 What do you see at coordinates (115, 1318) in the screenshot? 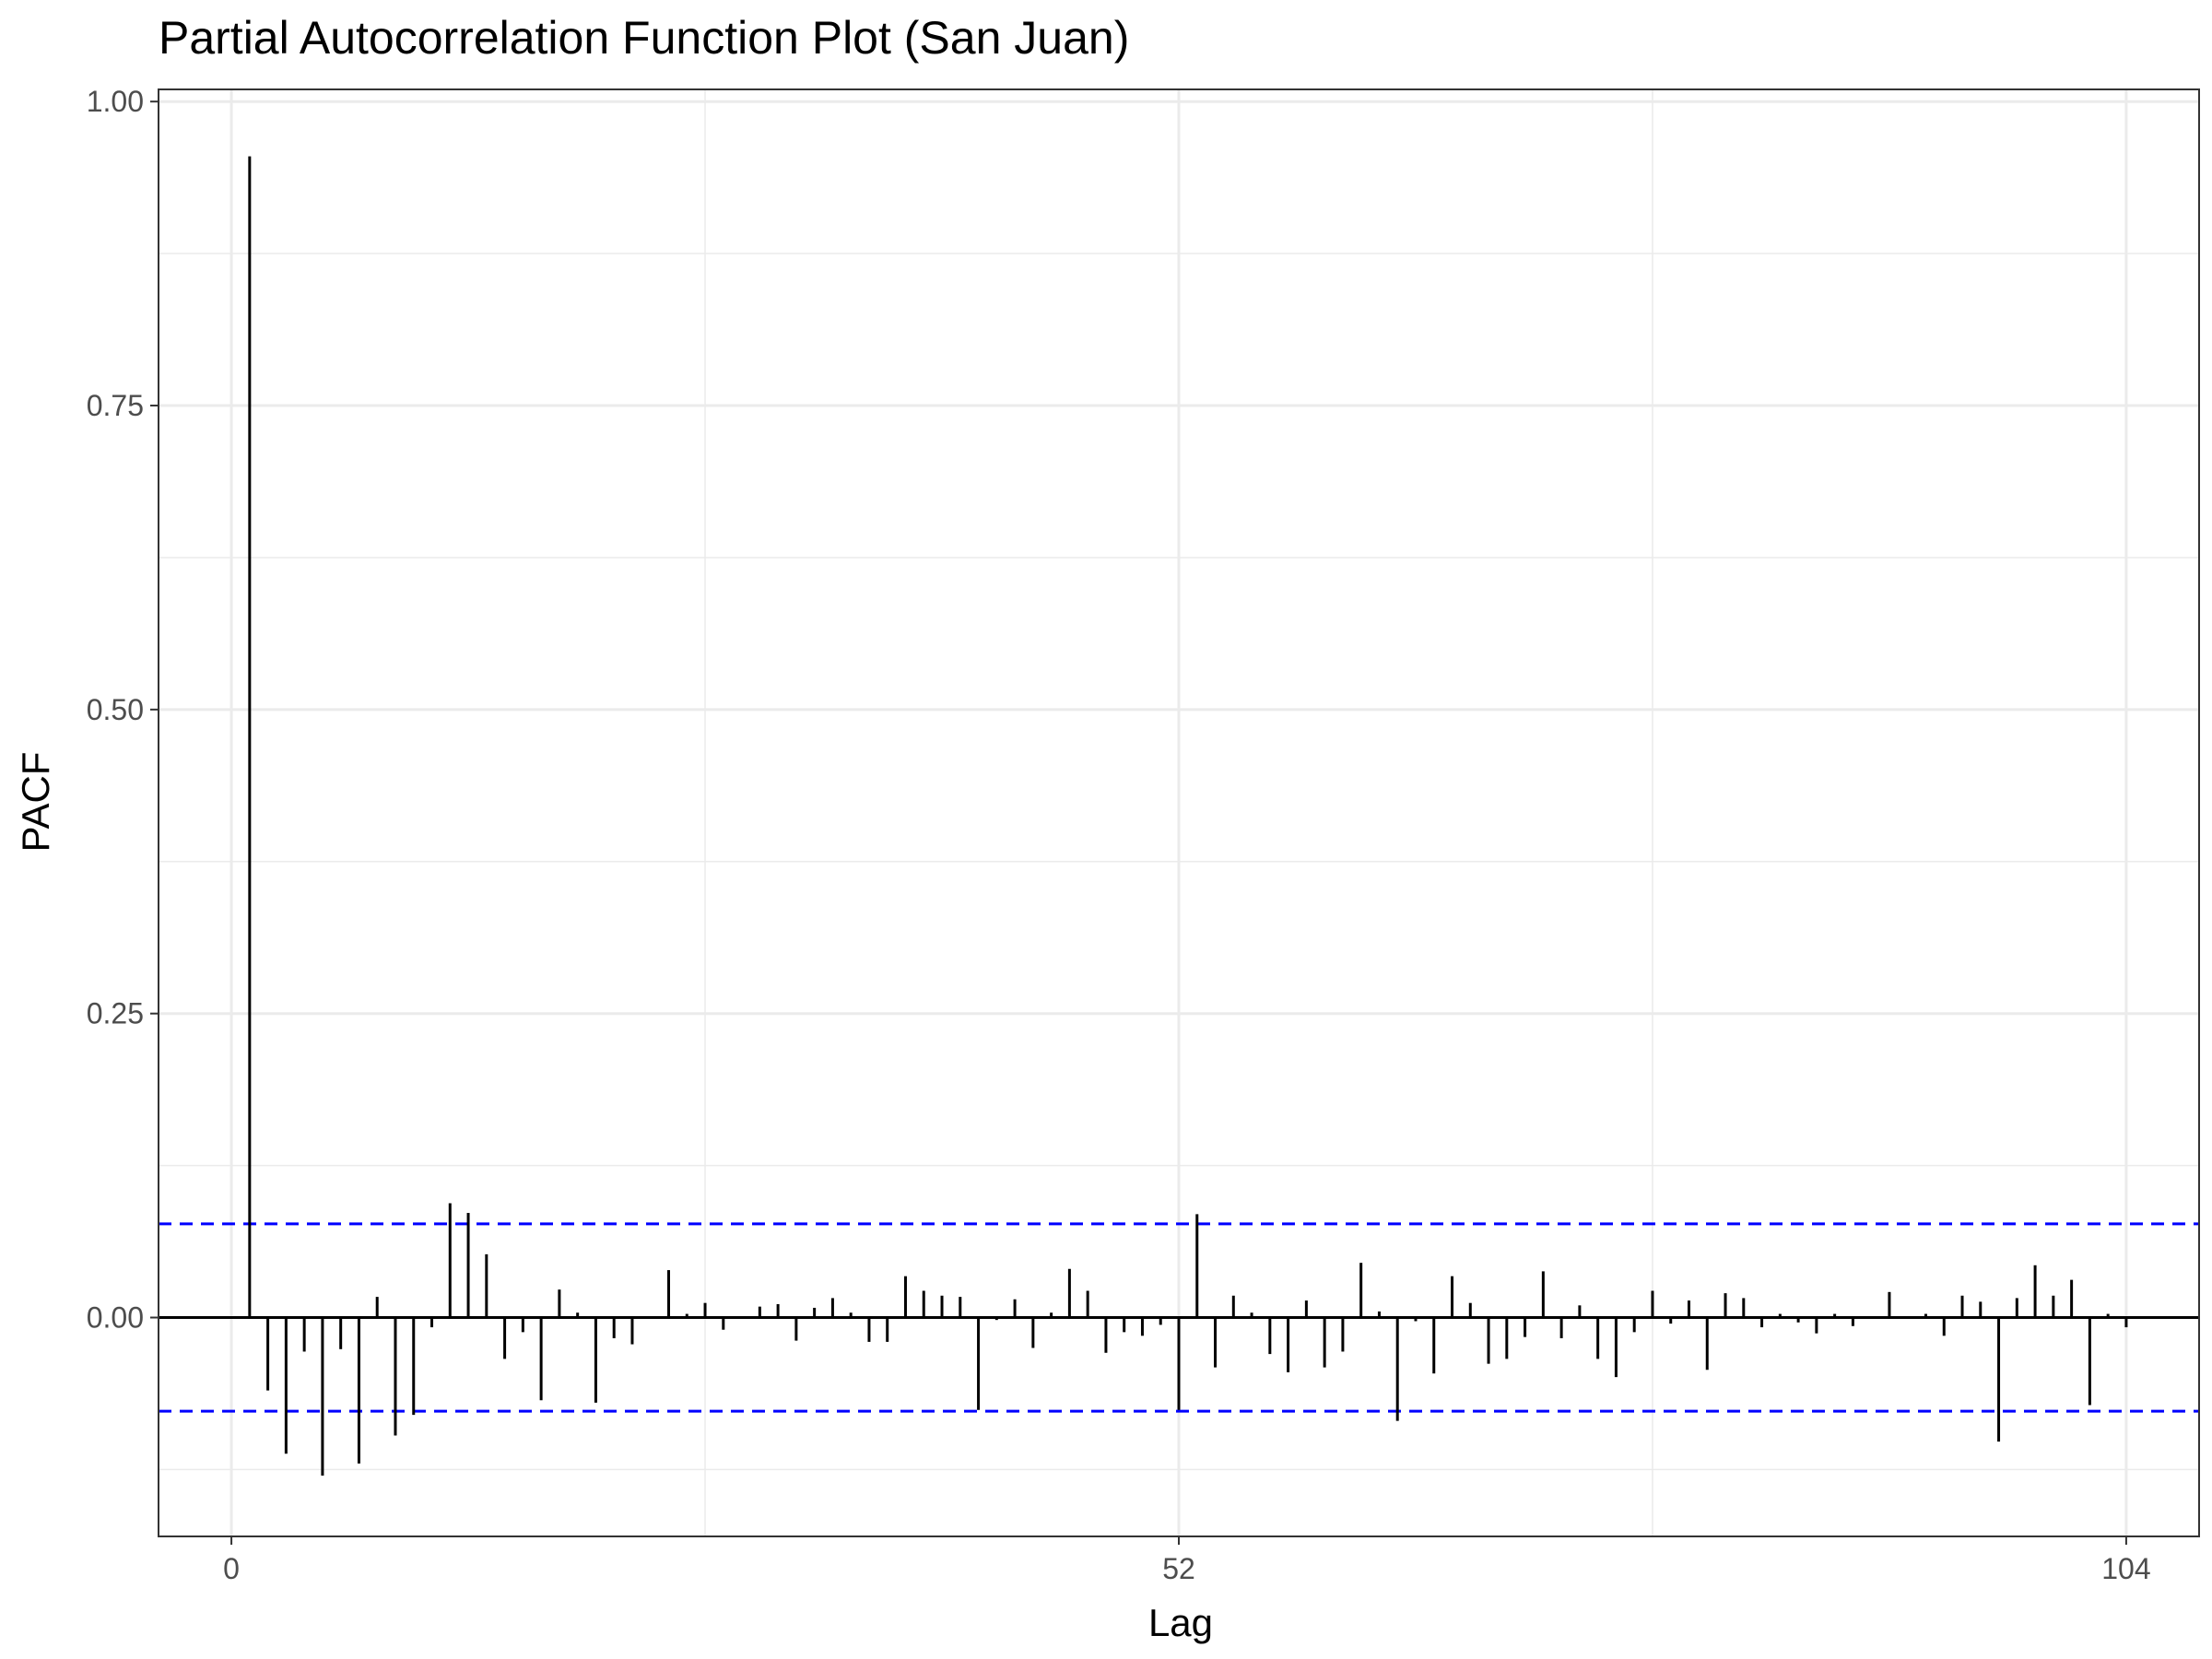
I see `y-tick-label: 0.00` at bounding box center [115, 1318].